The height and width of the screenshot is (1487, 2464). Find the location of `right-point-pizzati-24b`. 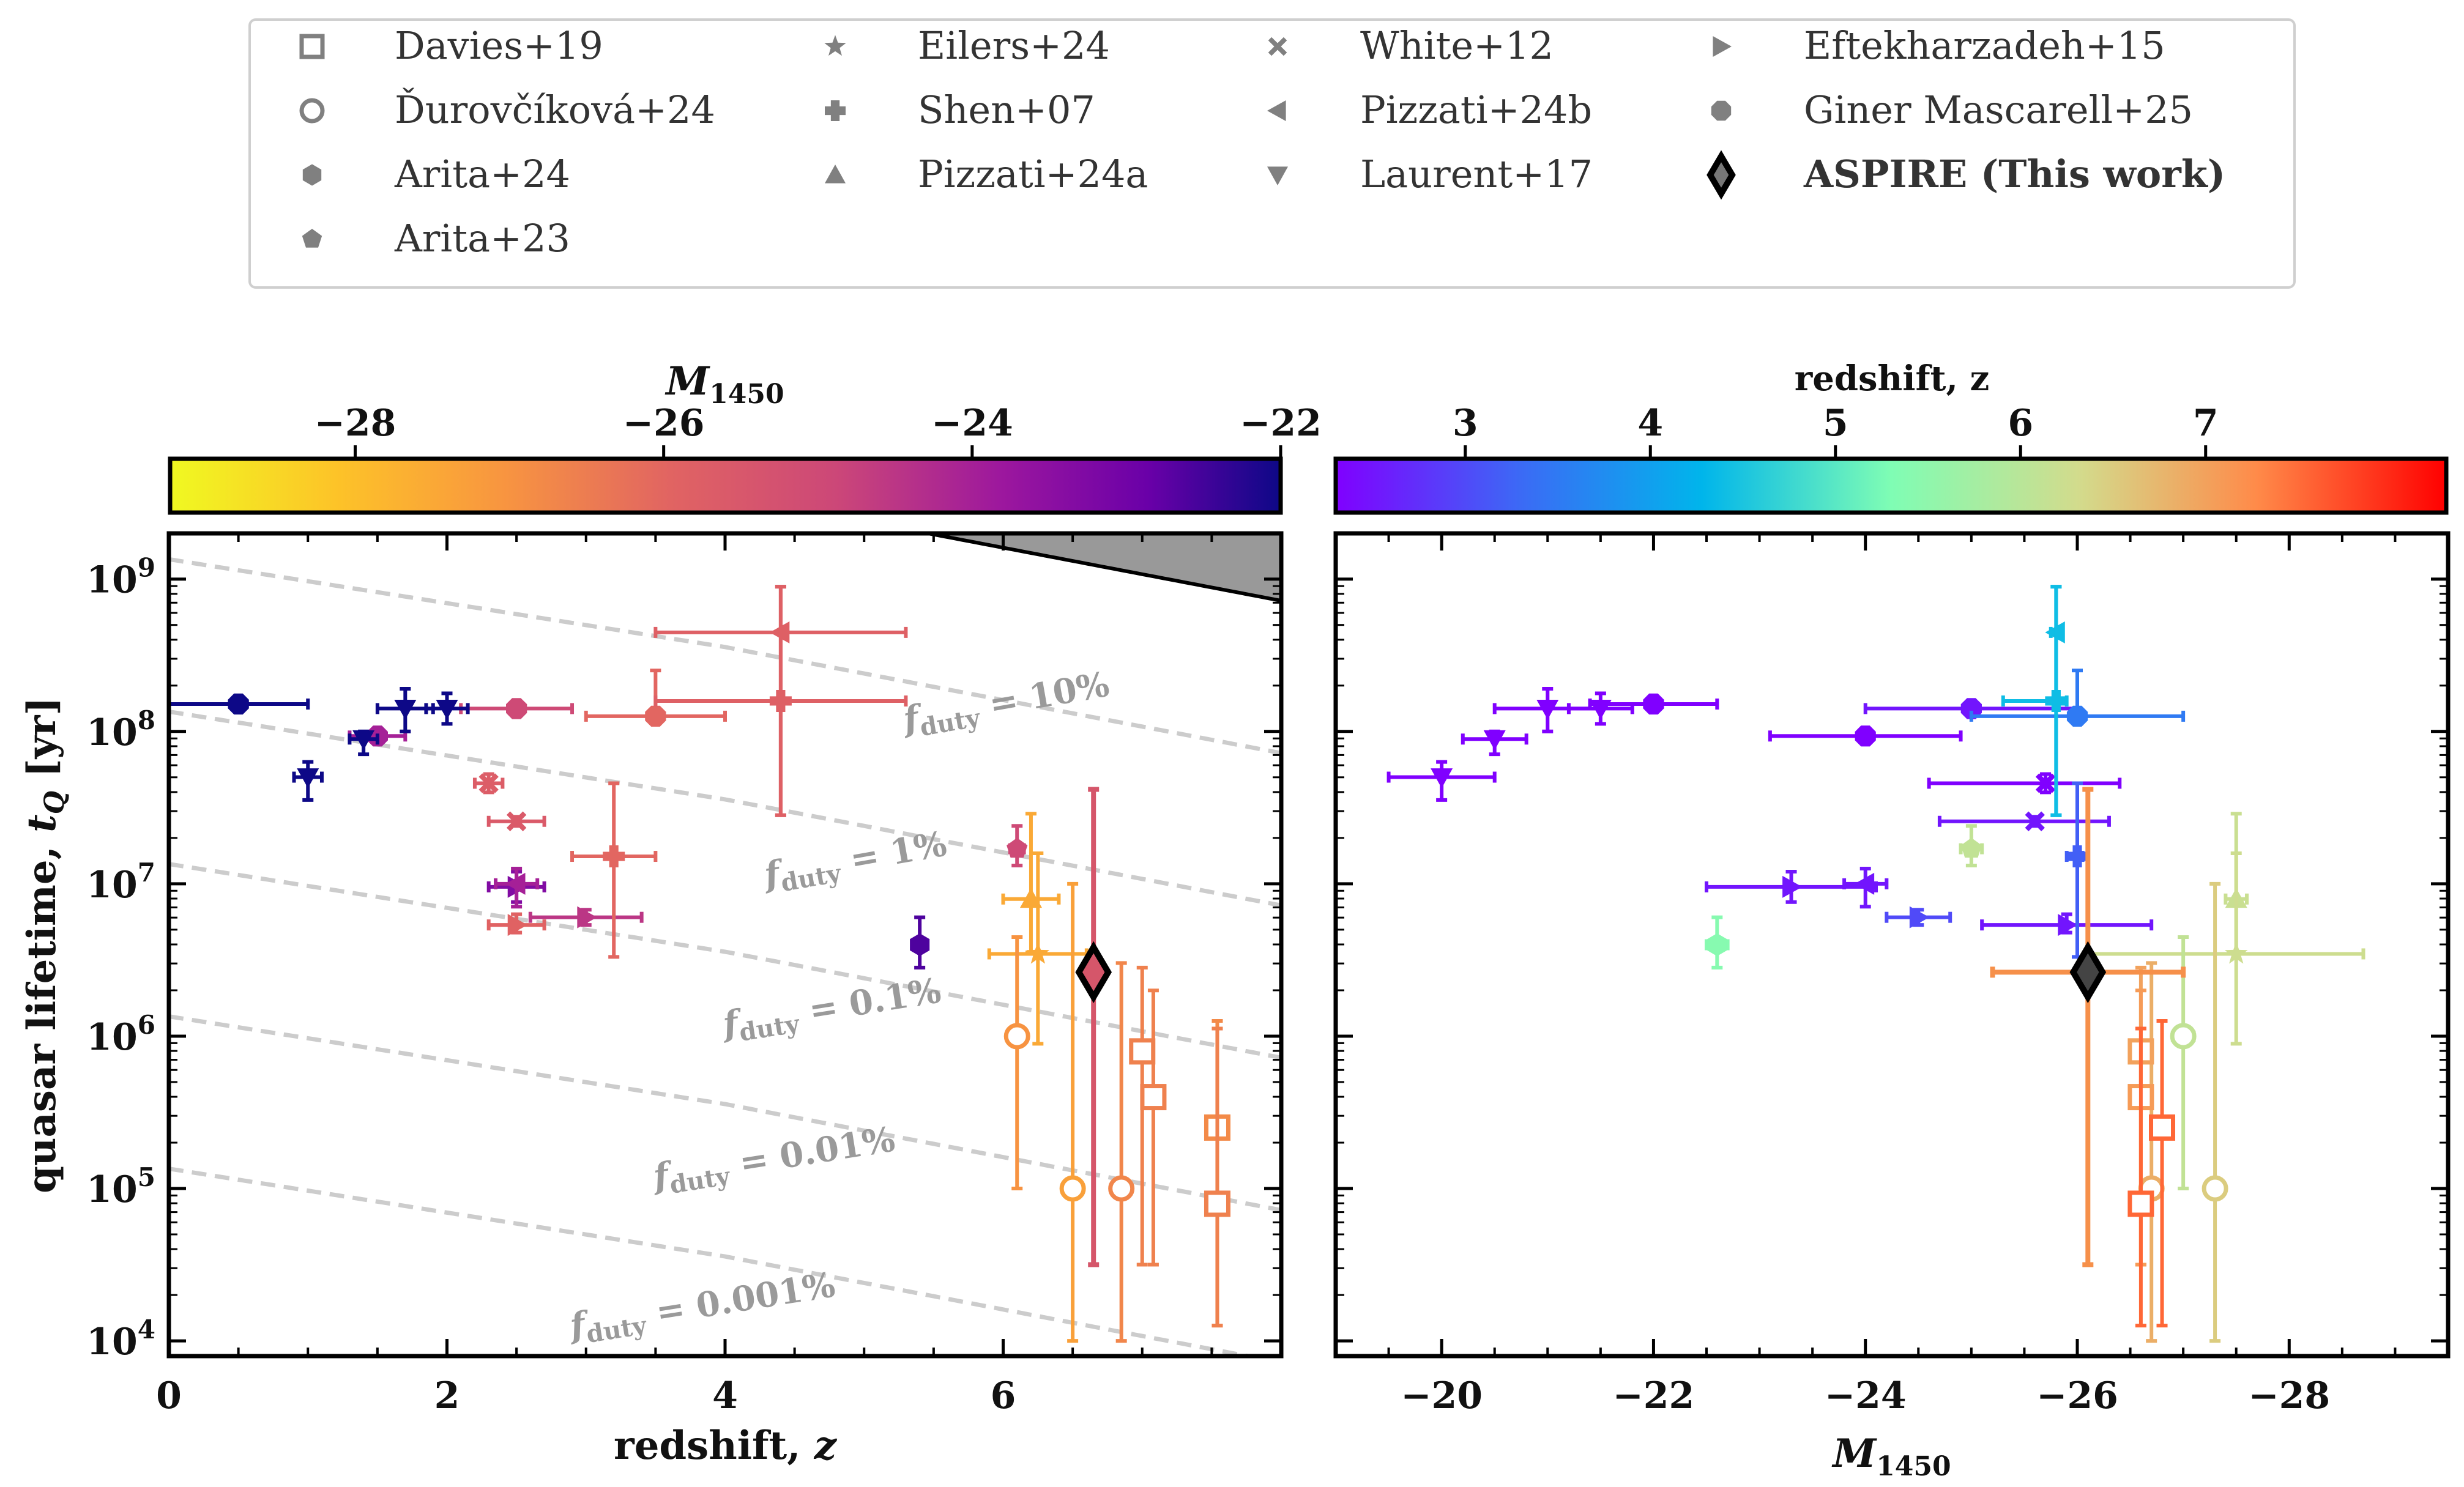

right-point-pizzati-24b is located at coordinates (1865, 887).